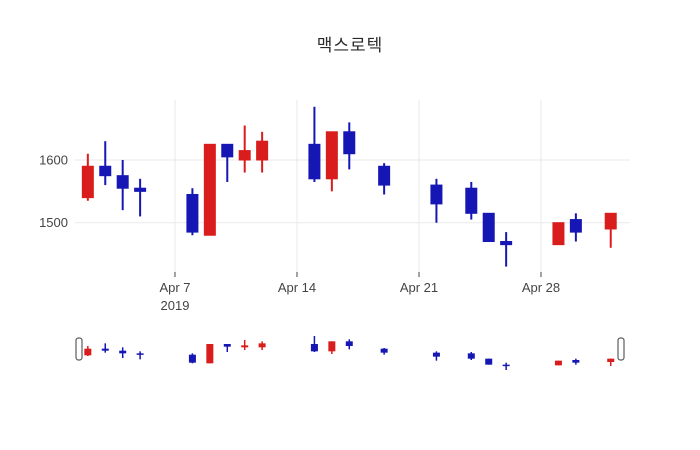  Describe the element at coordinates (621, 349) in the screenshot. I see `rangeslider-handle-right` at that location.